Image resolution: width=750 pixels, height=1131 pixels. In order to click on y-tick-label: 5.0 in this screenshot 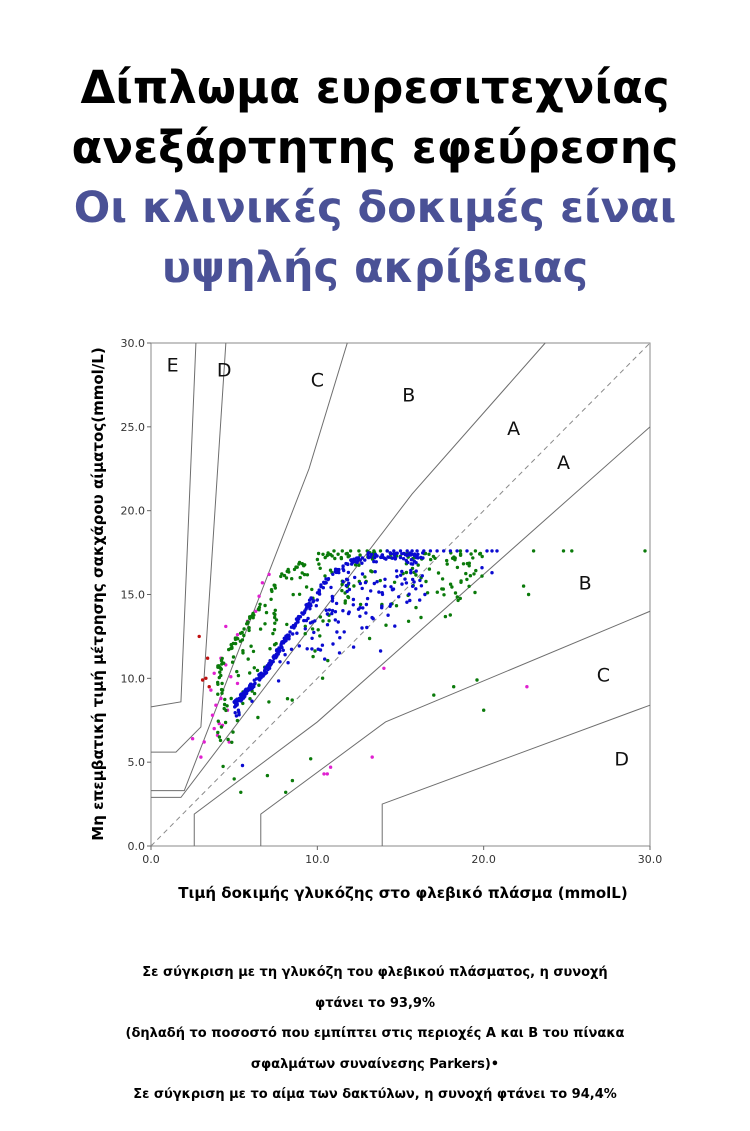, I will do `click(137, 762)`.